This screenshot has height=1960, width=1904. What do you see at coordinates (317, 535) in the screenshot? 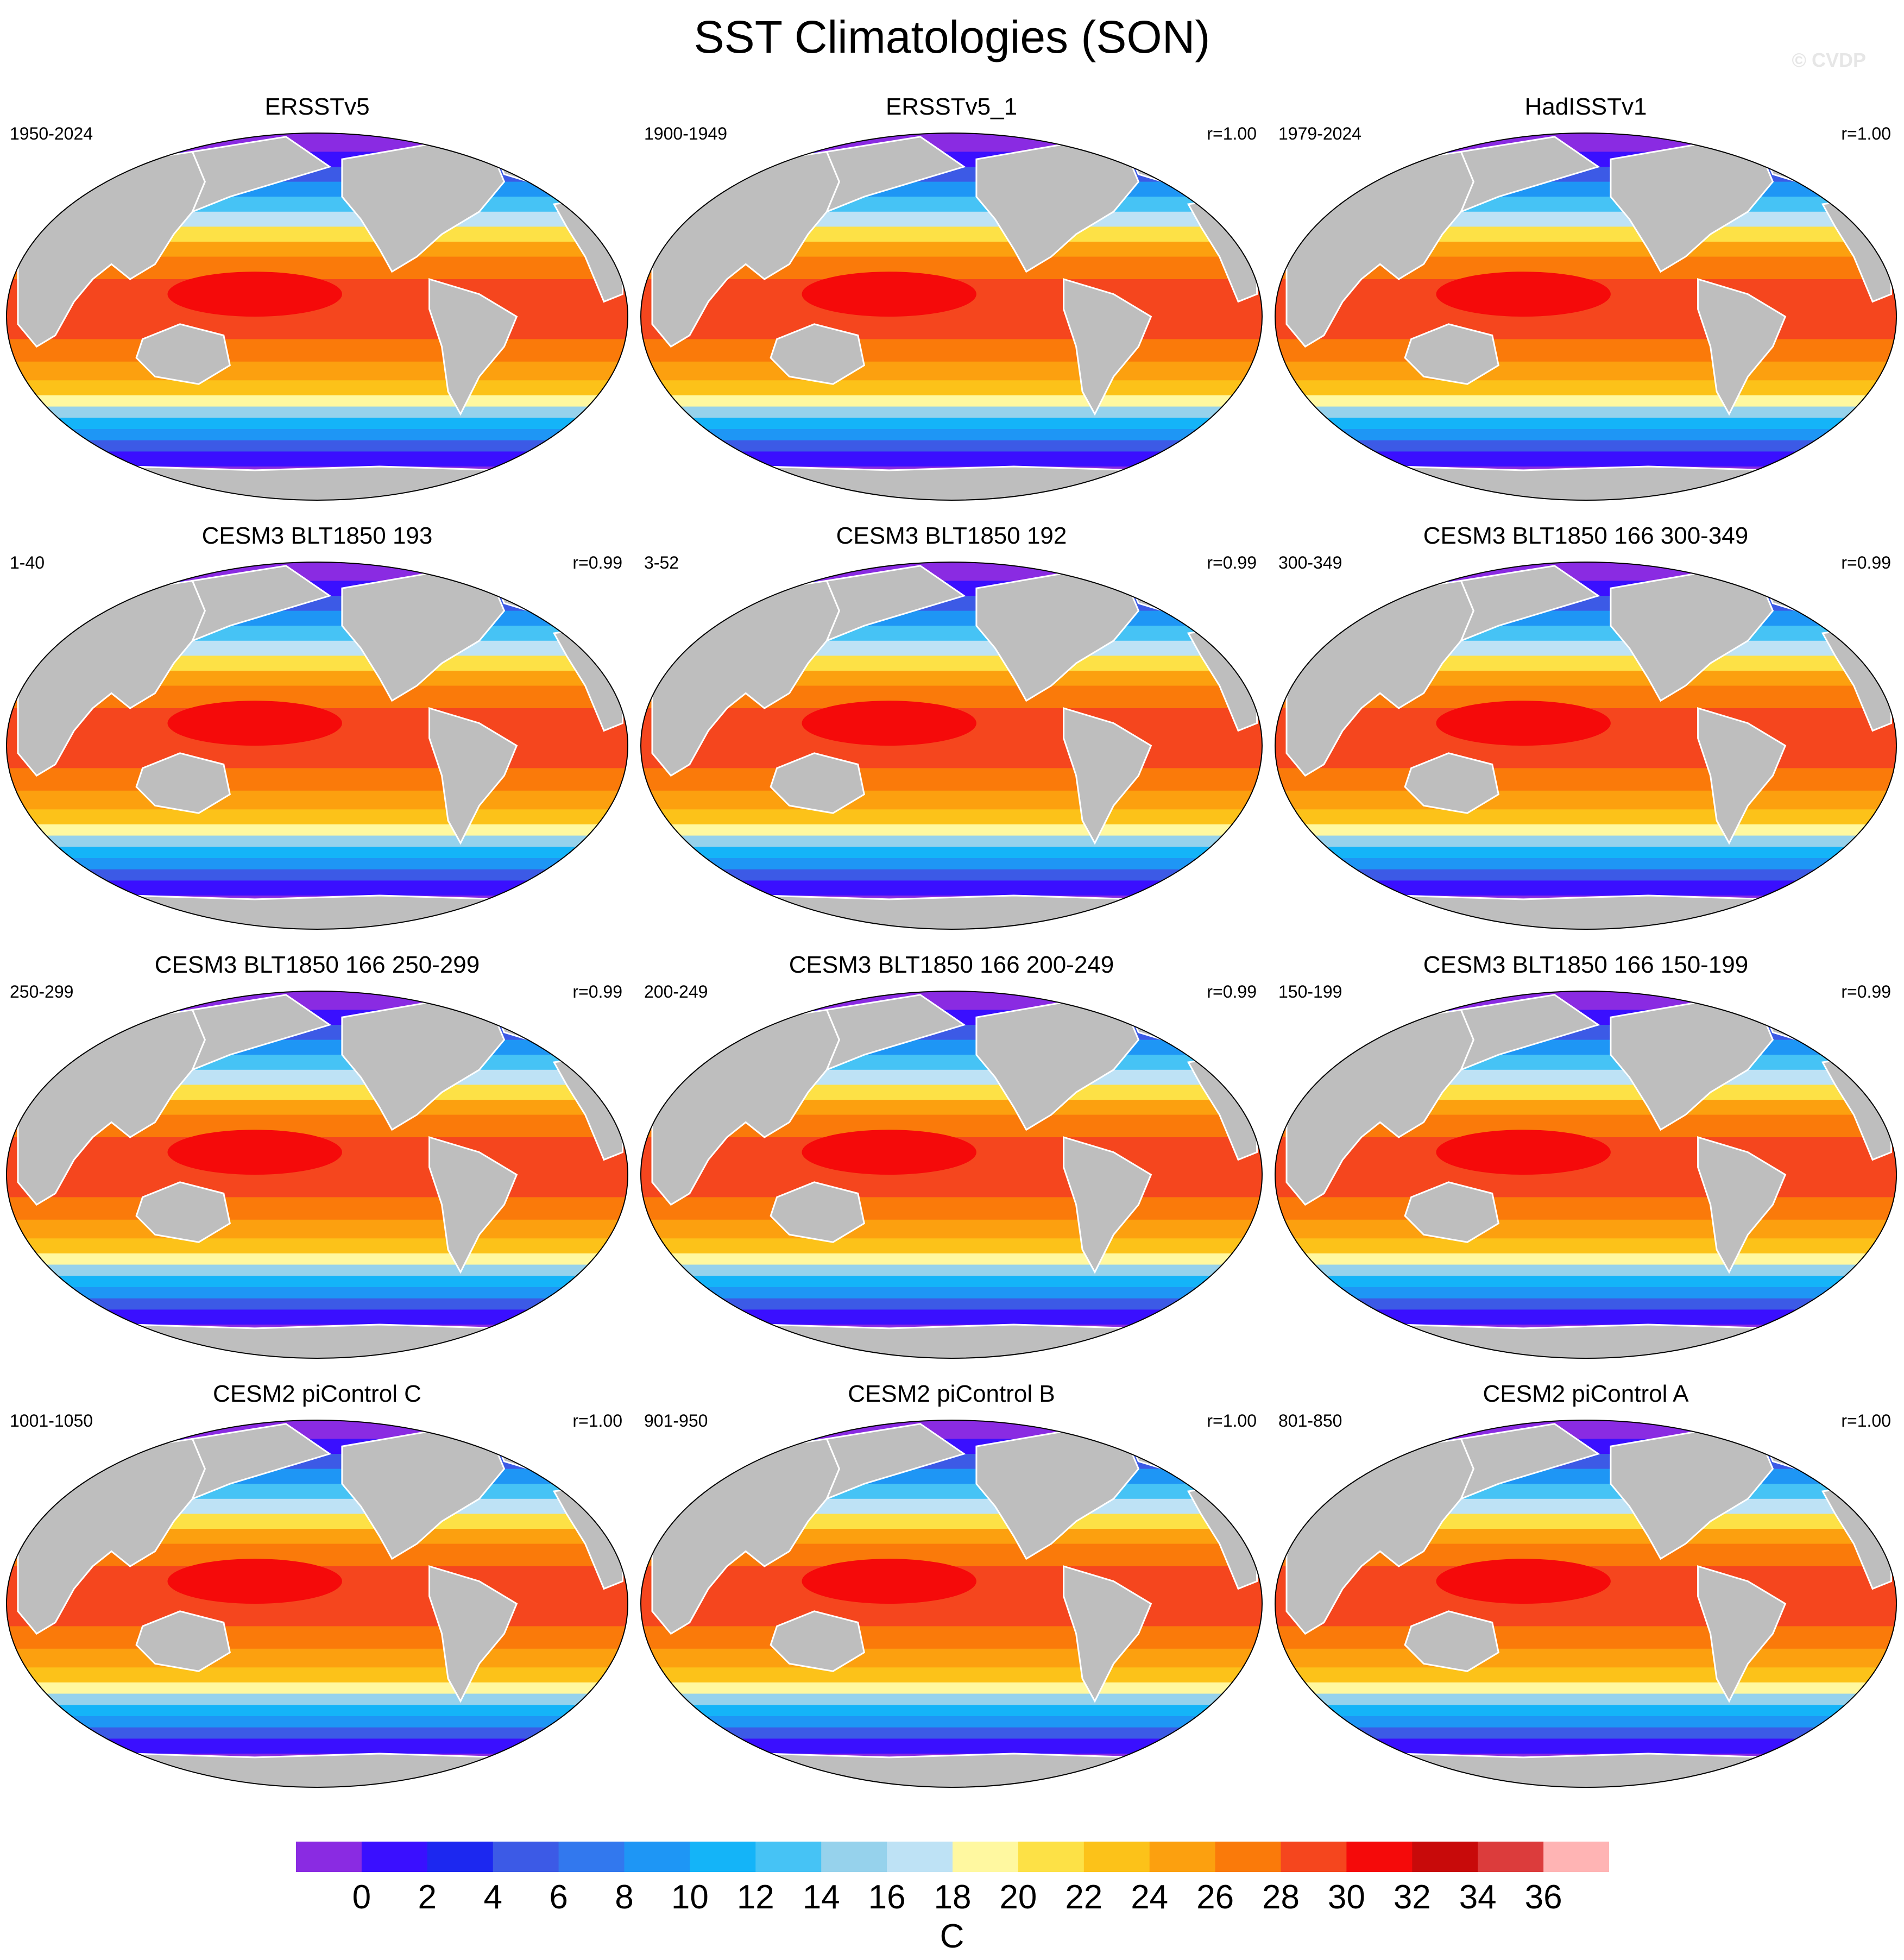
I see `panel-title: CESM3 BLT1850 193` at bounding box center [317, 535].